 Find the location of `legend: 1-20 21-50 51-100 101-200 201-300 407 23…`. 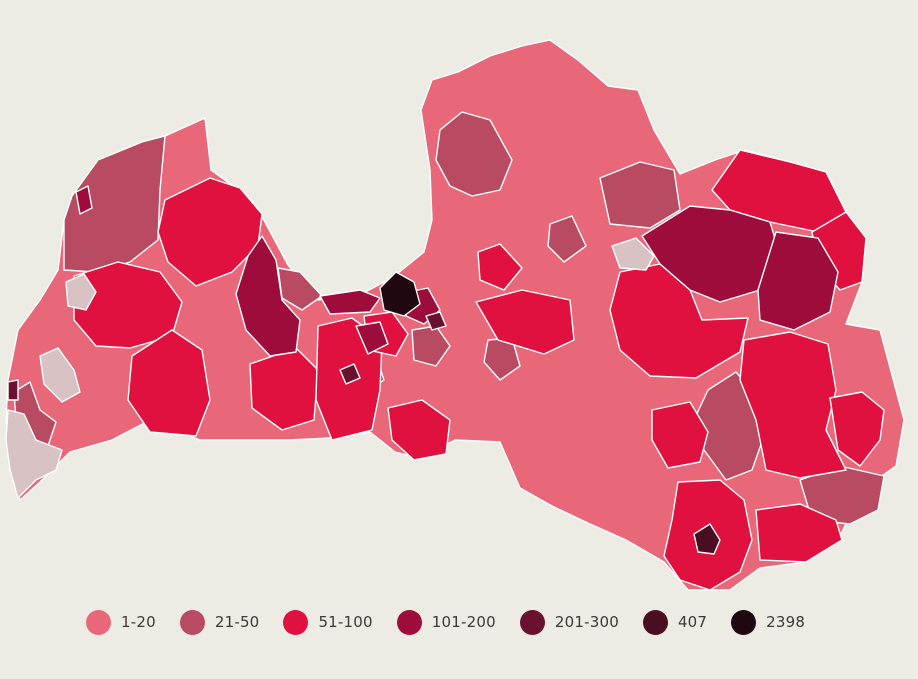

legend: 1-20 21-50 51-100 101-200 201-300 407 23… is located at coordinates (457, 622).